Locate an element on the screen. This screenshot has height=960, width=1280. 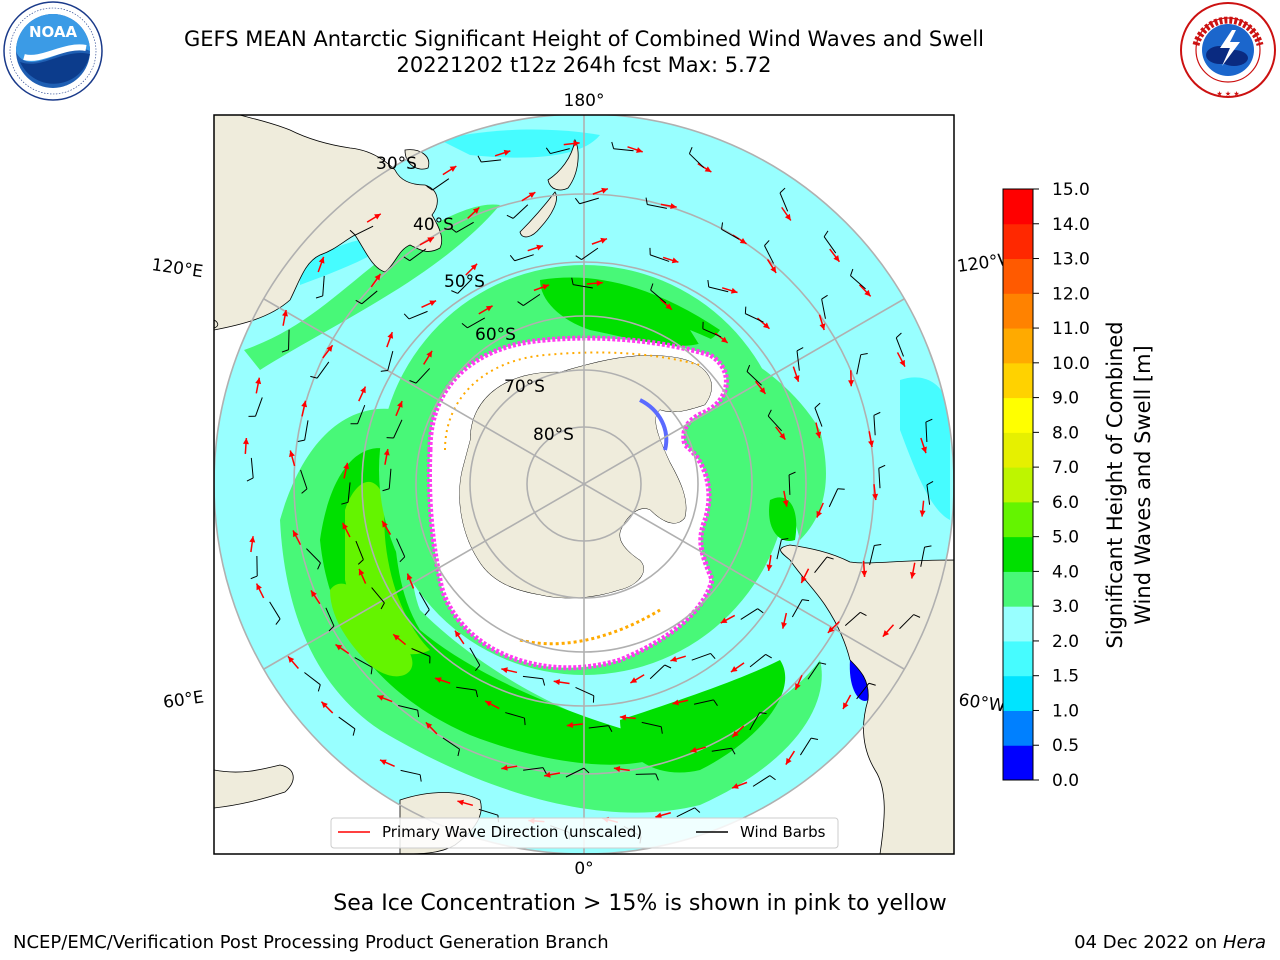
lat-label-50s: 50°S is located at coordinates (464, 282).